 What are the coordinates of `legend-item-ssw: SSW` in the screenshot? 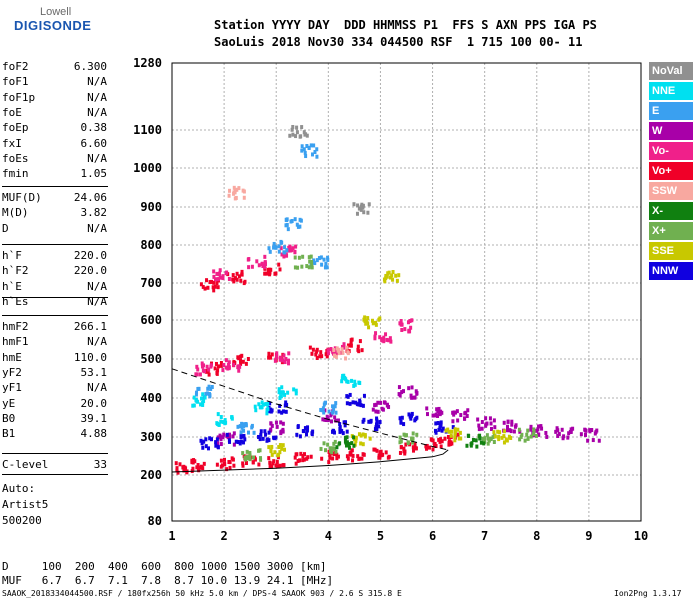 It's located at (671, 191).